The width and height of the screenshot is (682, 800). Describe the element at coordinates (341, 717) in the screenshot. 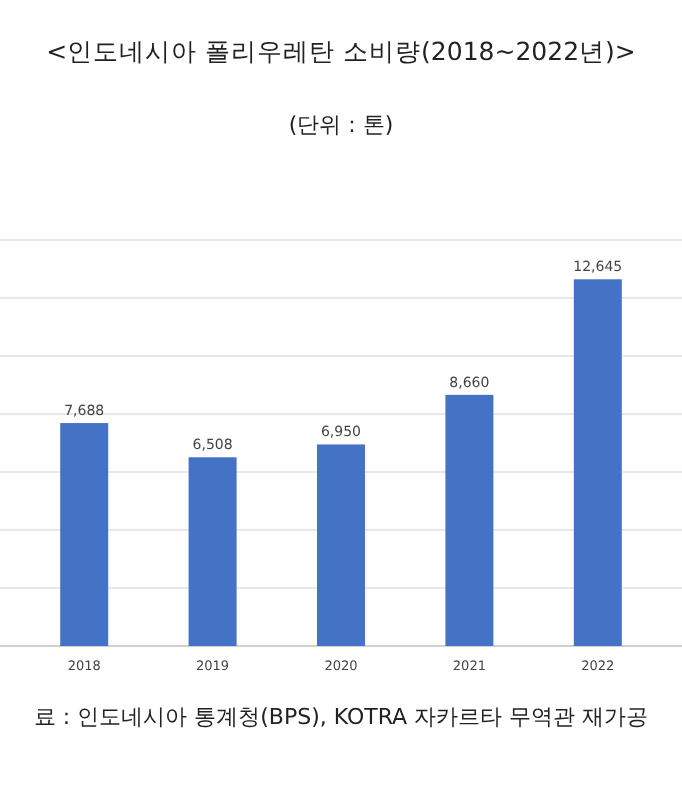

I see `annotation: 료 : 인도네시아 통계청(BPS), KOTRA 자카르타 무역관 재가공` at that location.